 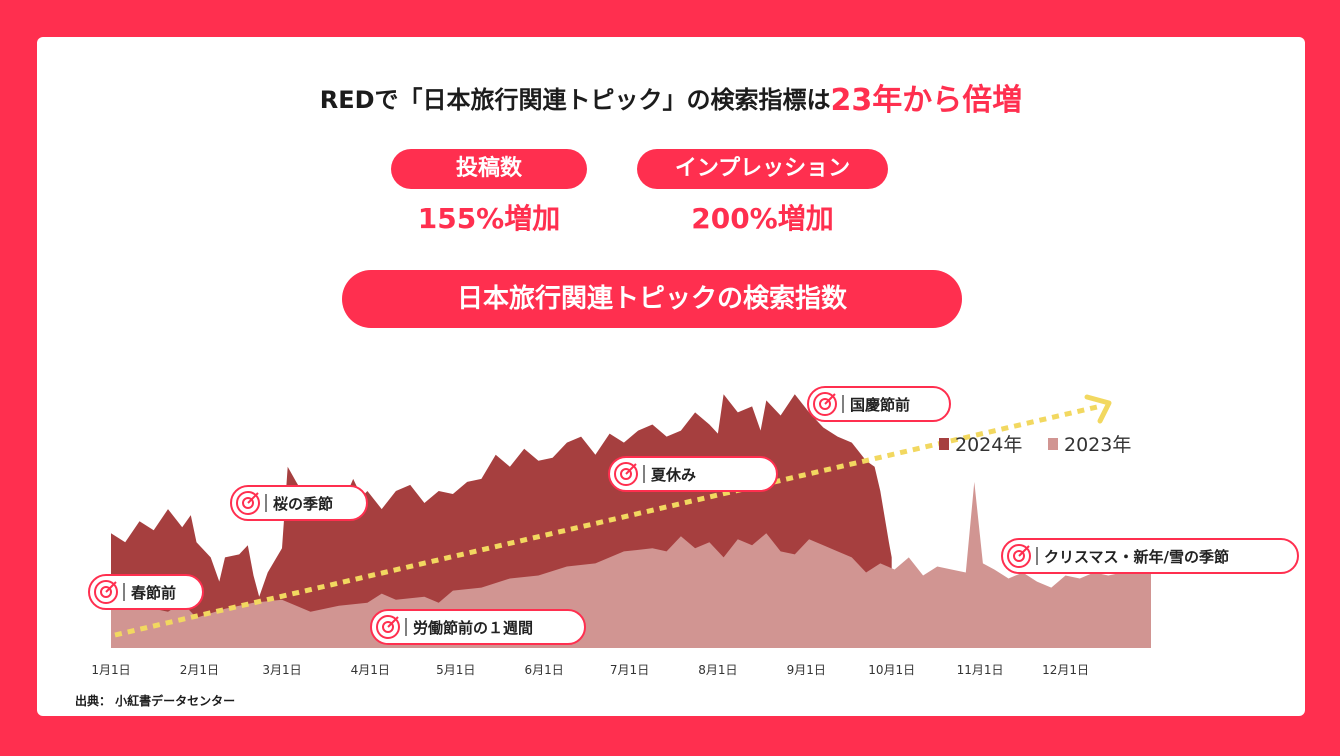 I want to click on x-tick-label: 6月1日, so click(x=543, y=670).